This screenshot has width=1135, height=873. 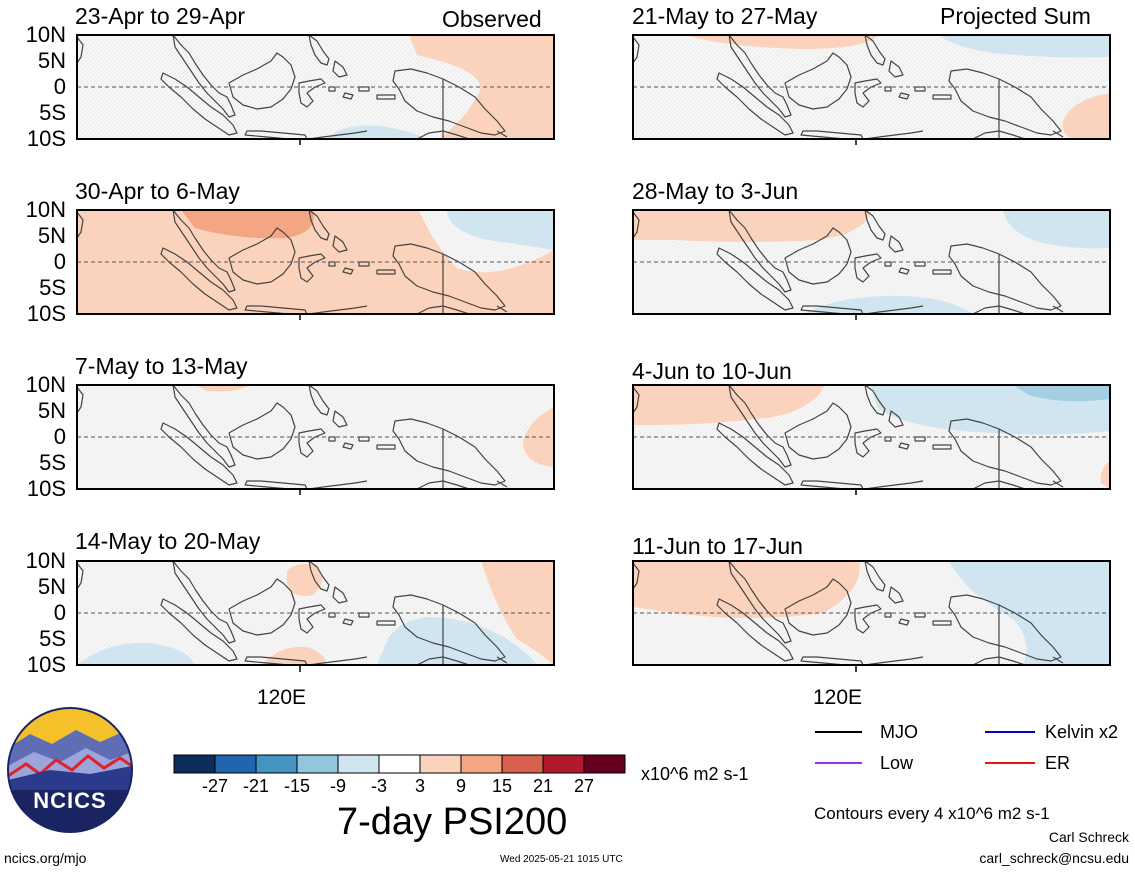 What do you see at coordinates (717, 546) in the screenshot?
I see `panel-title-projected-4: 11-Jun to 17-Jun` at bounding box center [717, 546].